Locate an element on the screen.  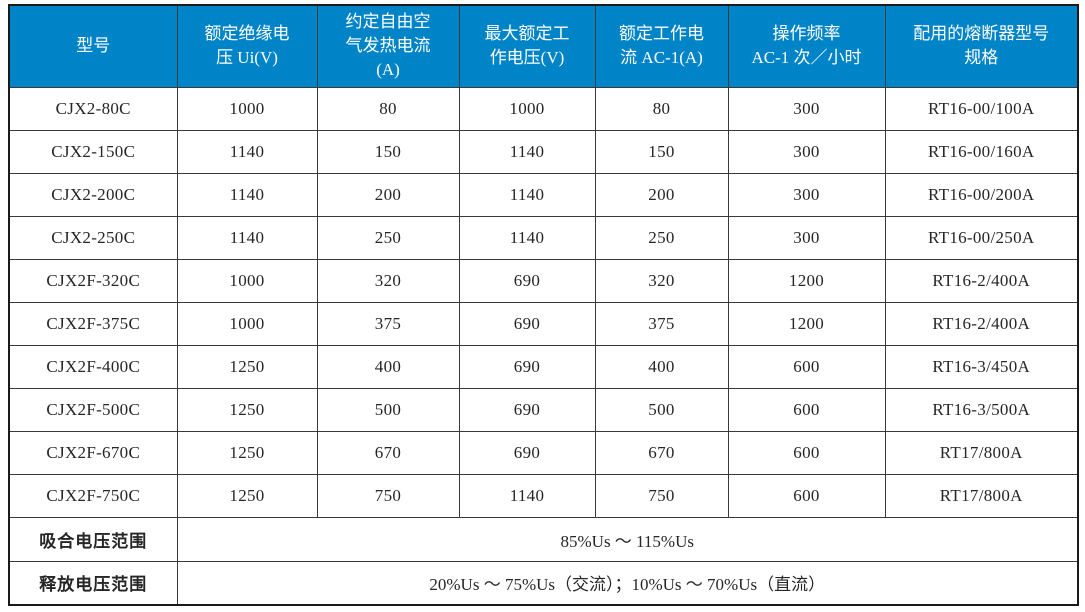
col-header-fuse-spec: 配用的熔断器型号 规格 is located at coordinates (981, 46).